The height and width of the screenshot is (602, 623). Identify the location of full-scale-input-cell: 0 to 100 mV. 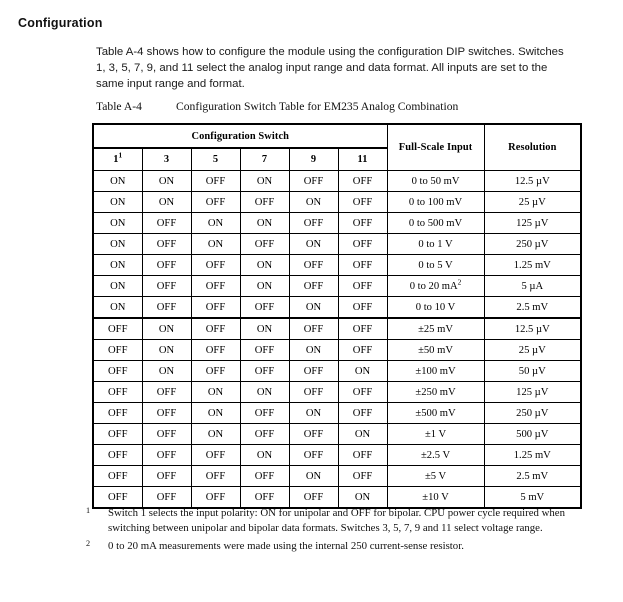
(435, 202).